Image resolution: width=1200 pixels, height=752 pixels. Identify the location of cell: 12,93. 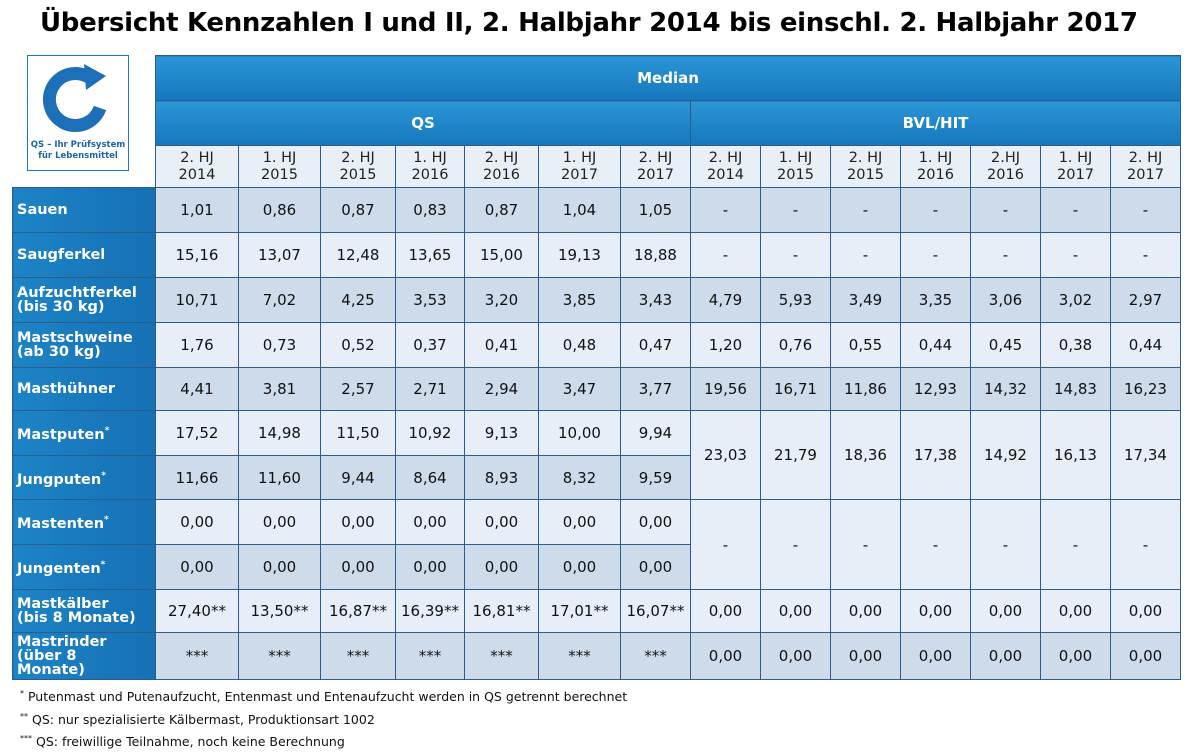
(935, 389).